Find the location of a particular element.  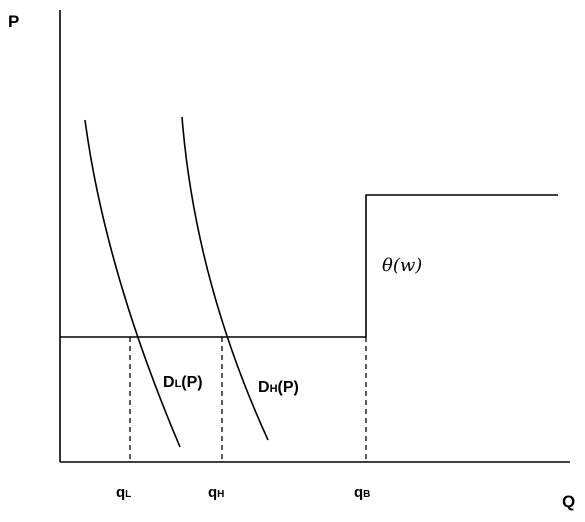

label-demand-low: DL(P) is located at coordinates (183, 382).